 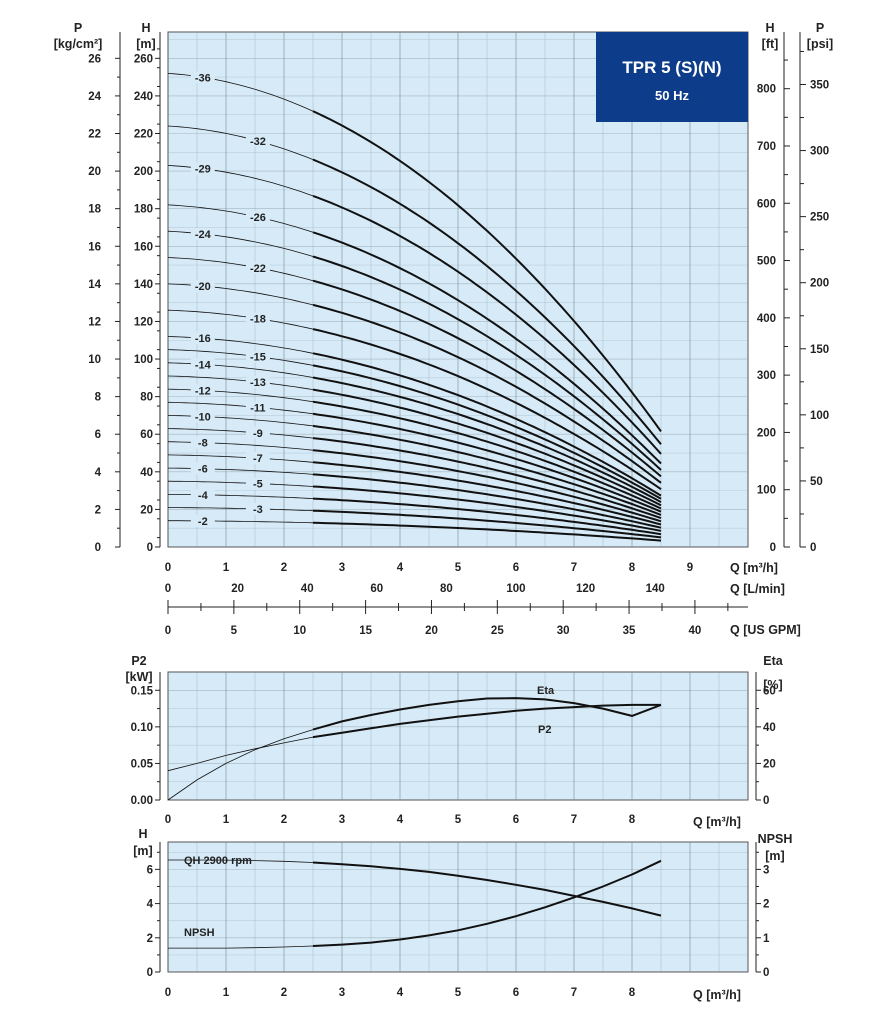 I want to click on lmin-tick-label: 140, so click(x=655, y=589).